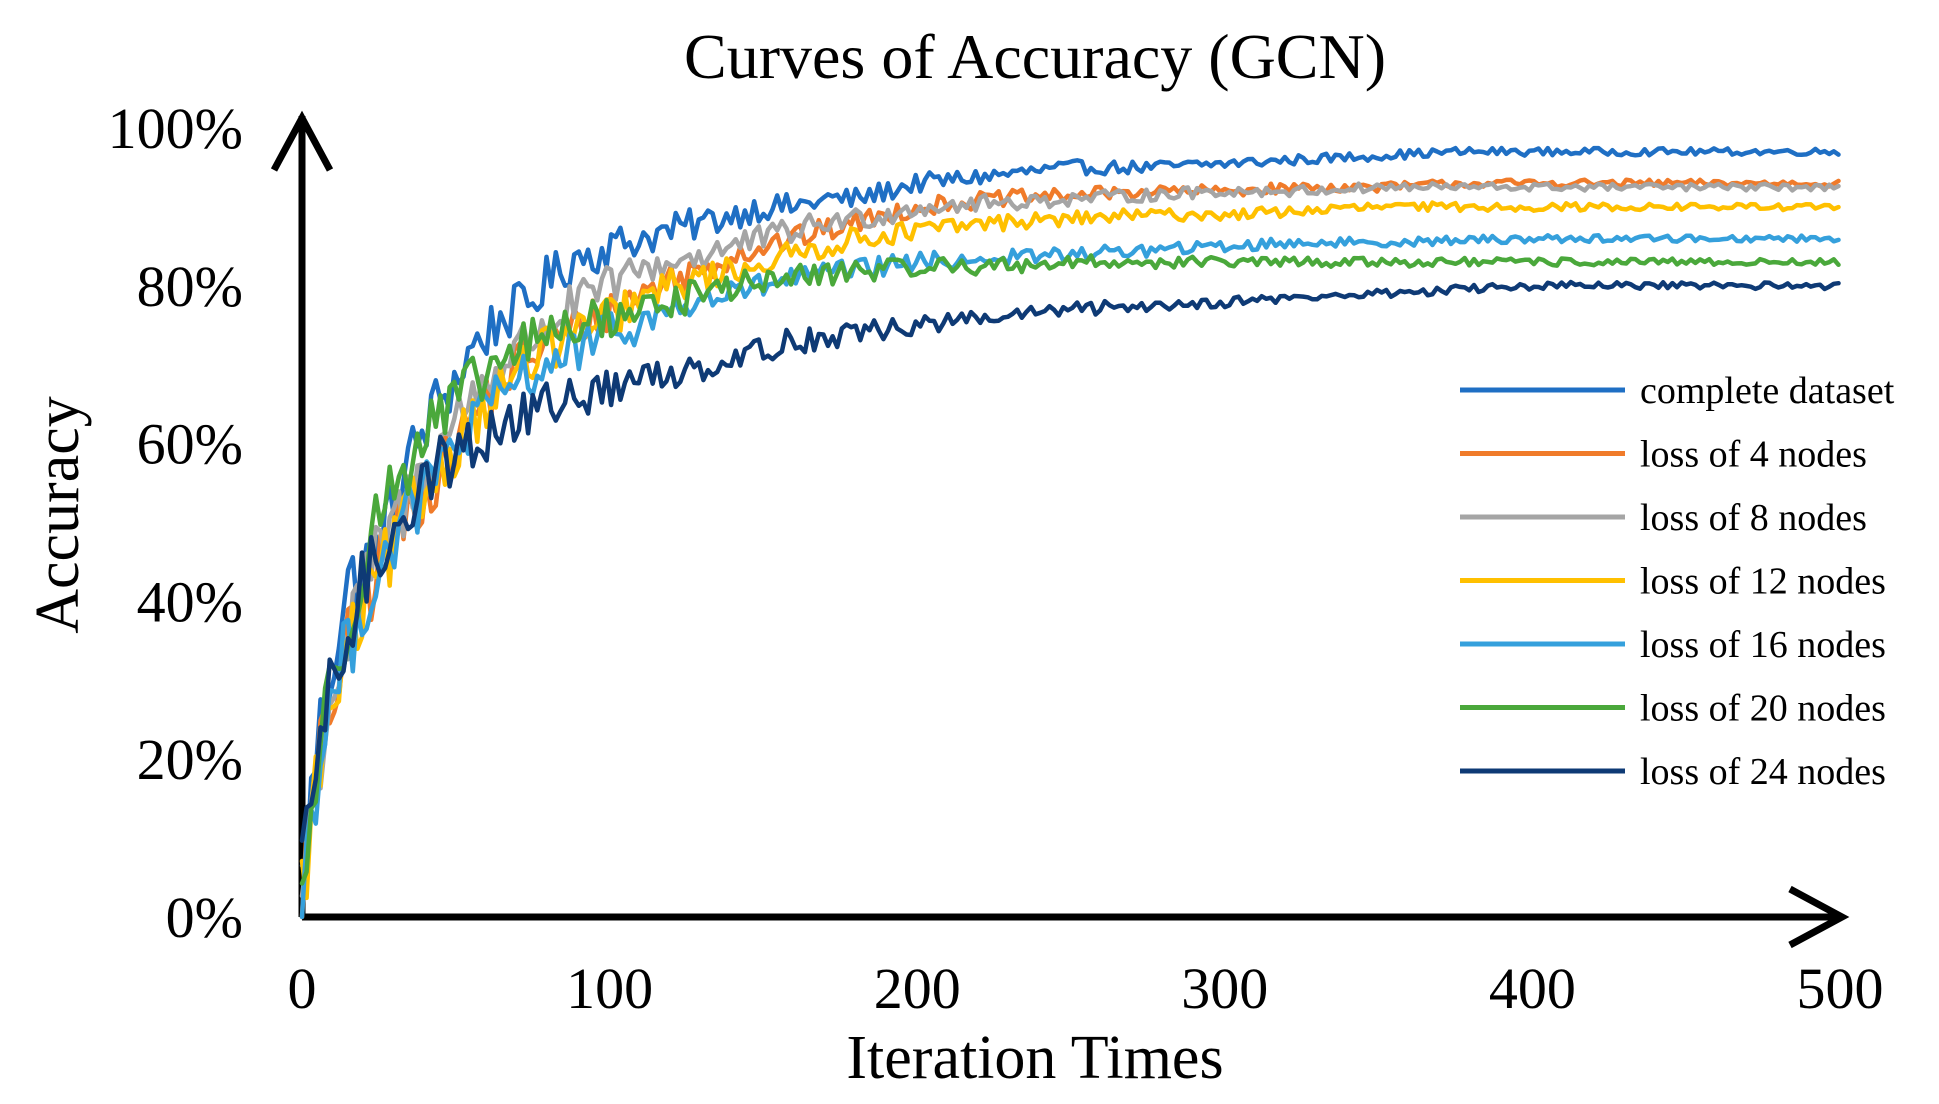 The height and width of the screenshot is (1104, 1939). Describe the element at coordinates (190, 286) in the screenshot. I see `y-tick-label: 80%` at that location.